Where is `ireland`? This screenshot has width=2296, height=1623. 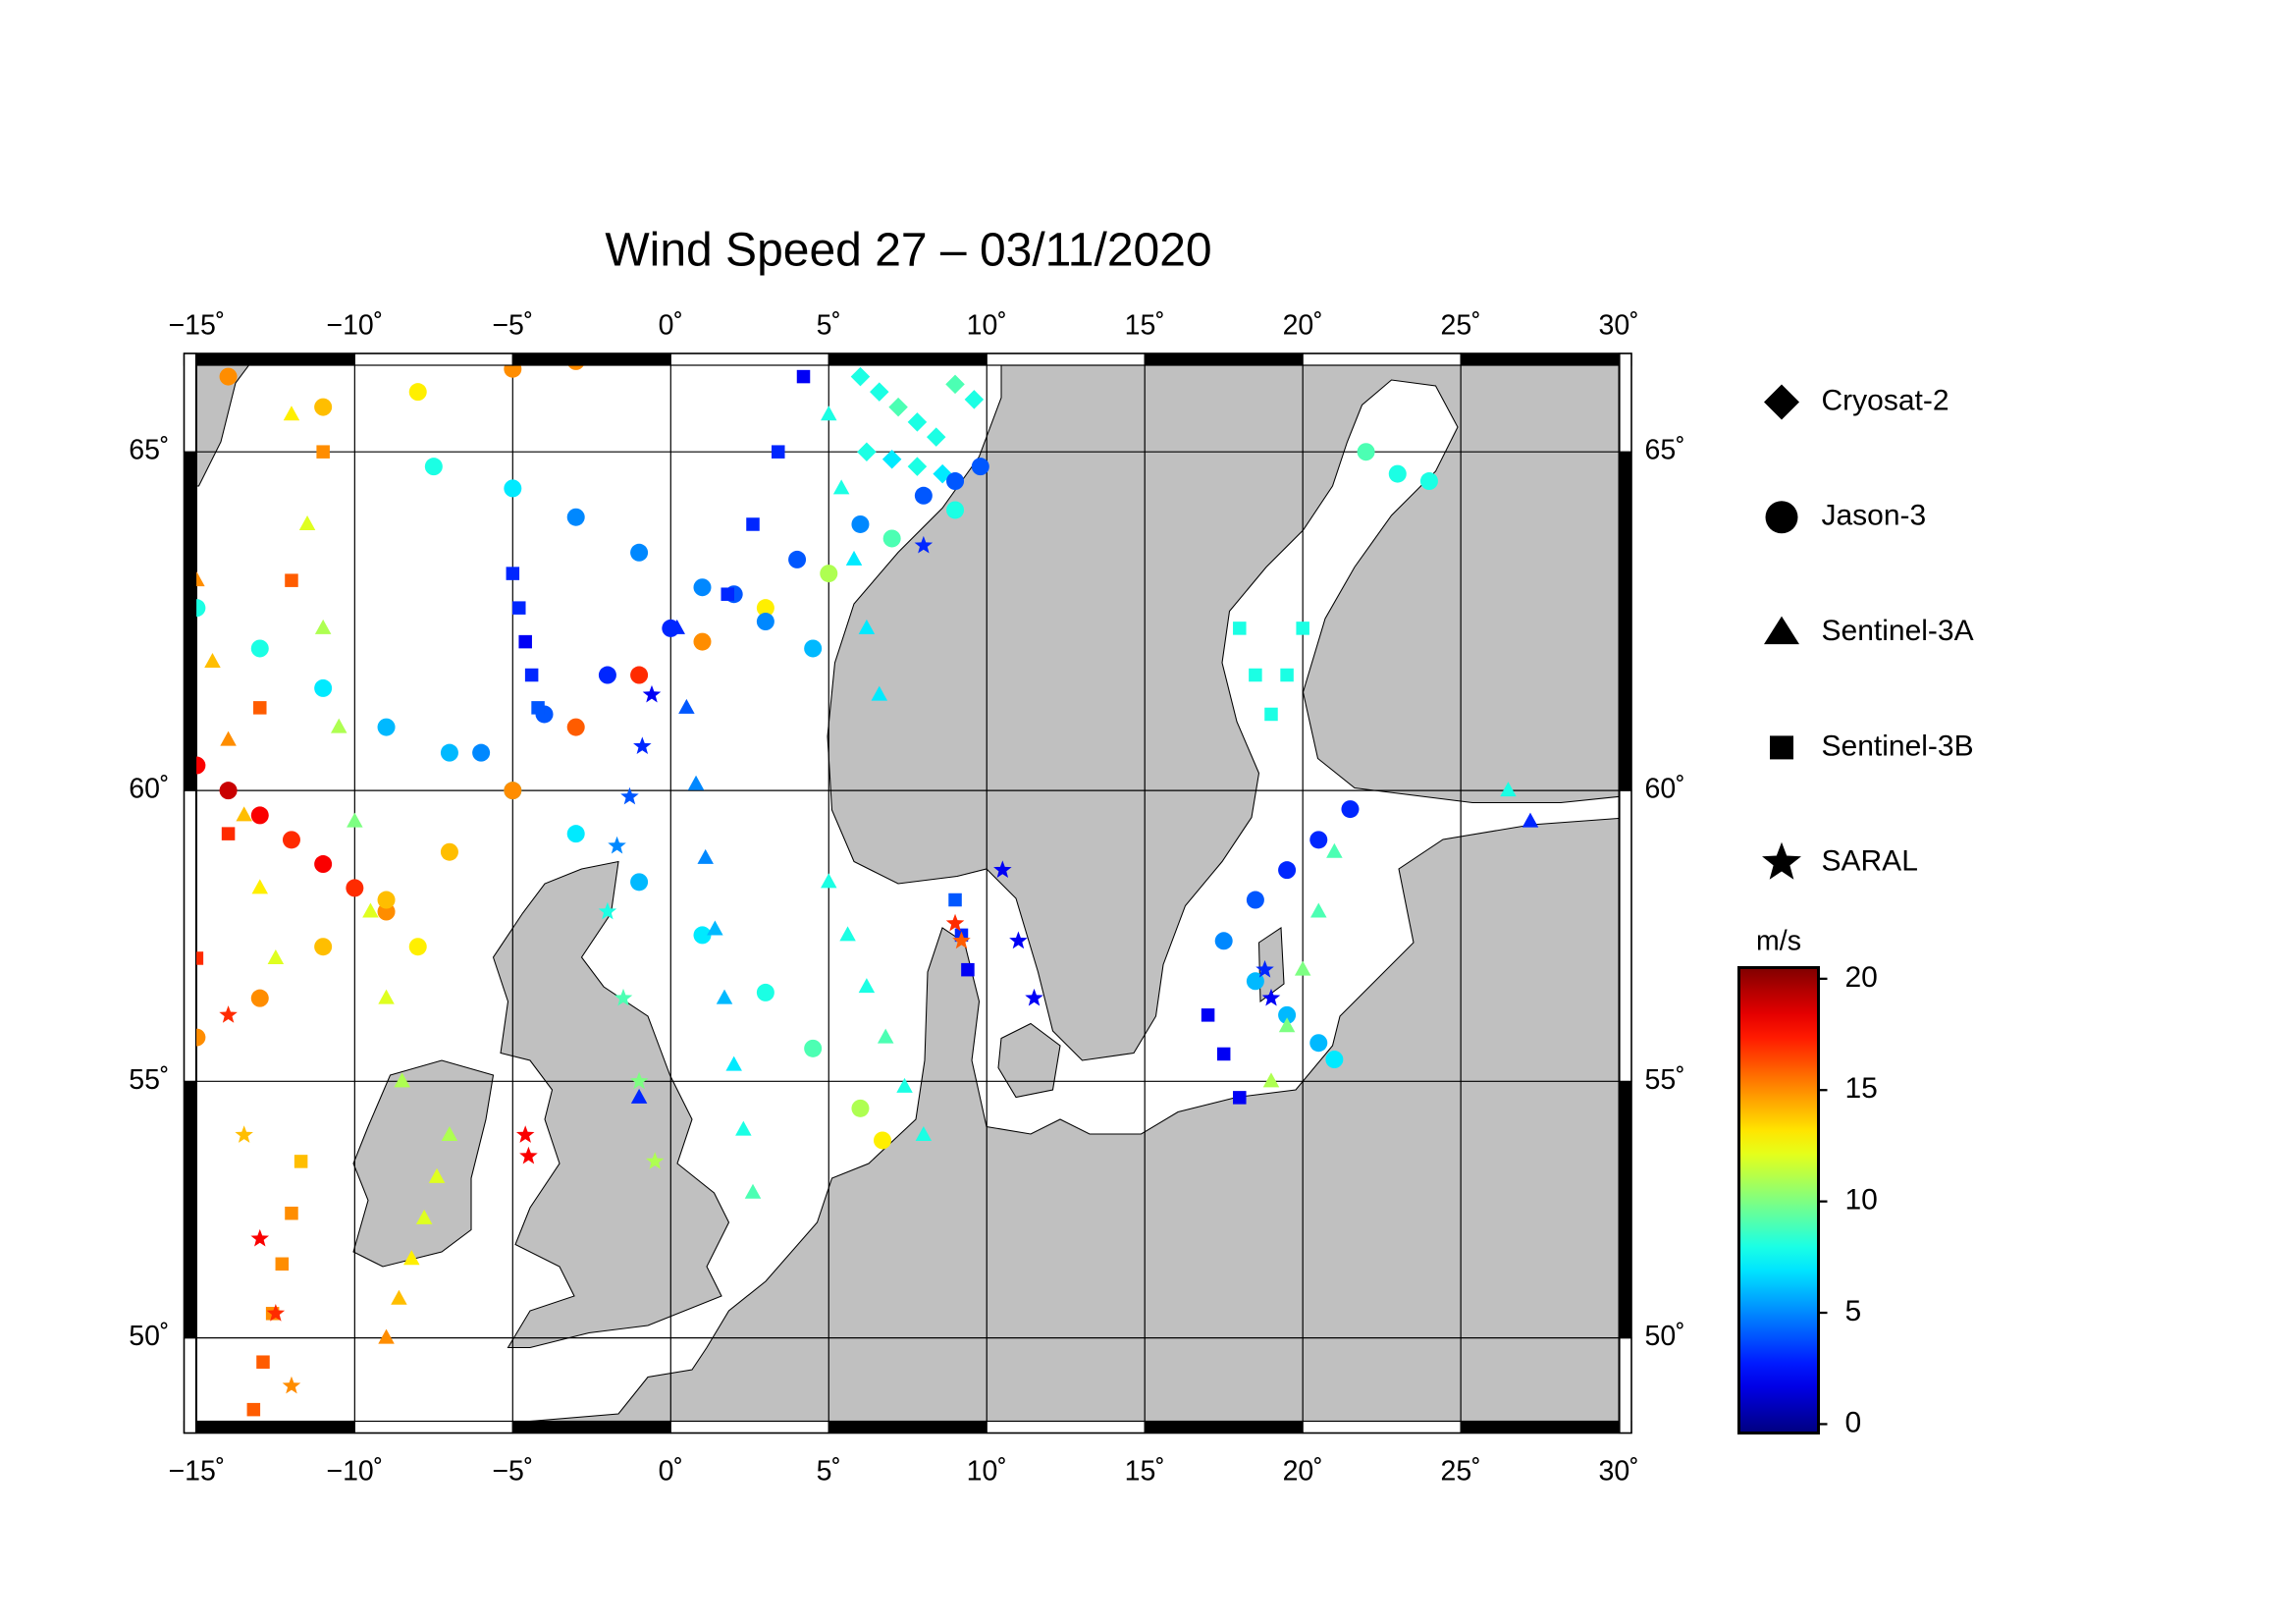
ireland is located at coordinates (424, 1163).